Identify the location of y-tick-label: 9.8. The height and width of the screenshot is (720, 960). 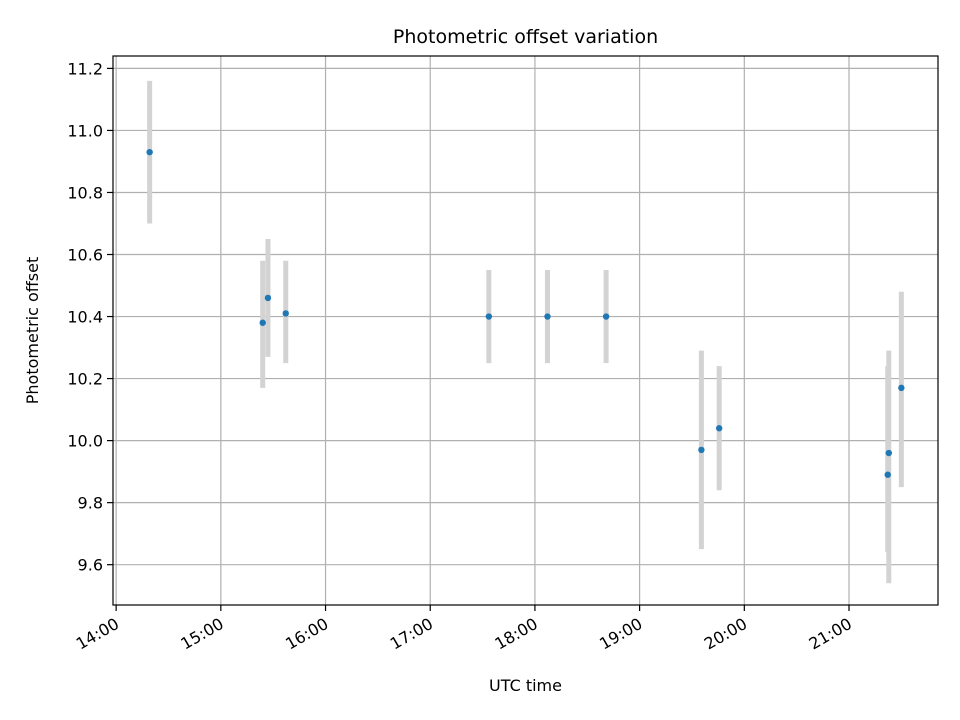
(90, 503).